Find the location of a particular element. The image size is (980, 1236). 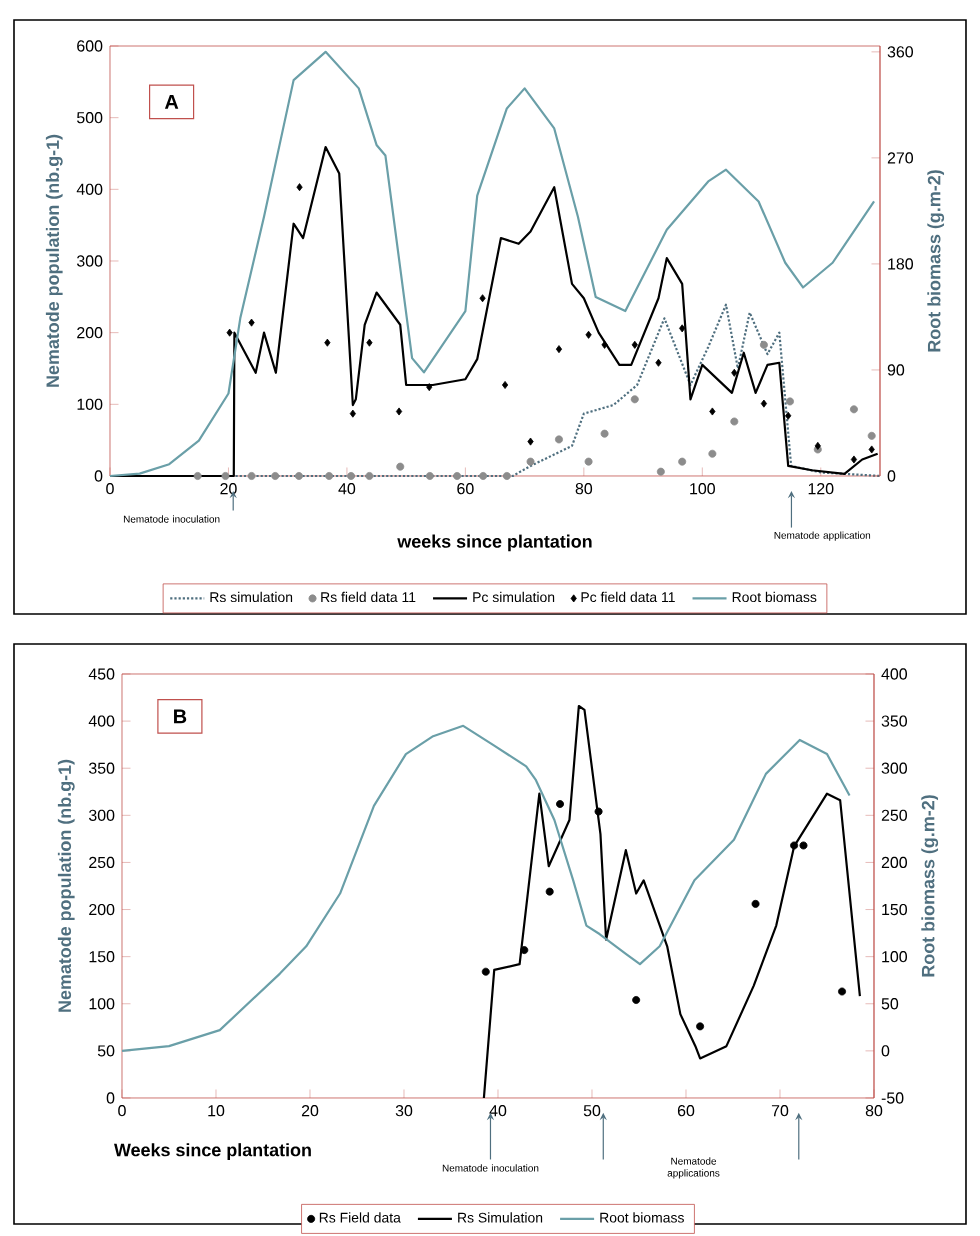

x-axis-title: weeks since plantation is located at coordinates (494, 543).